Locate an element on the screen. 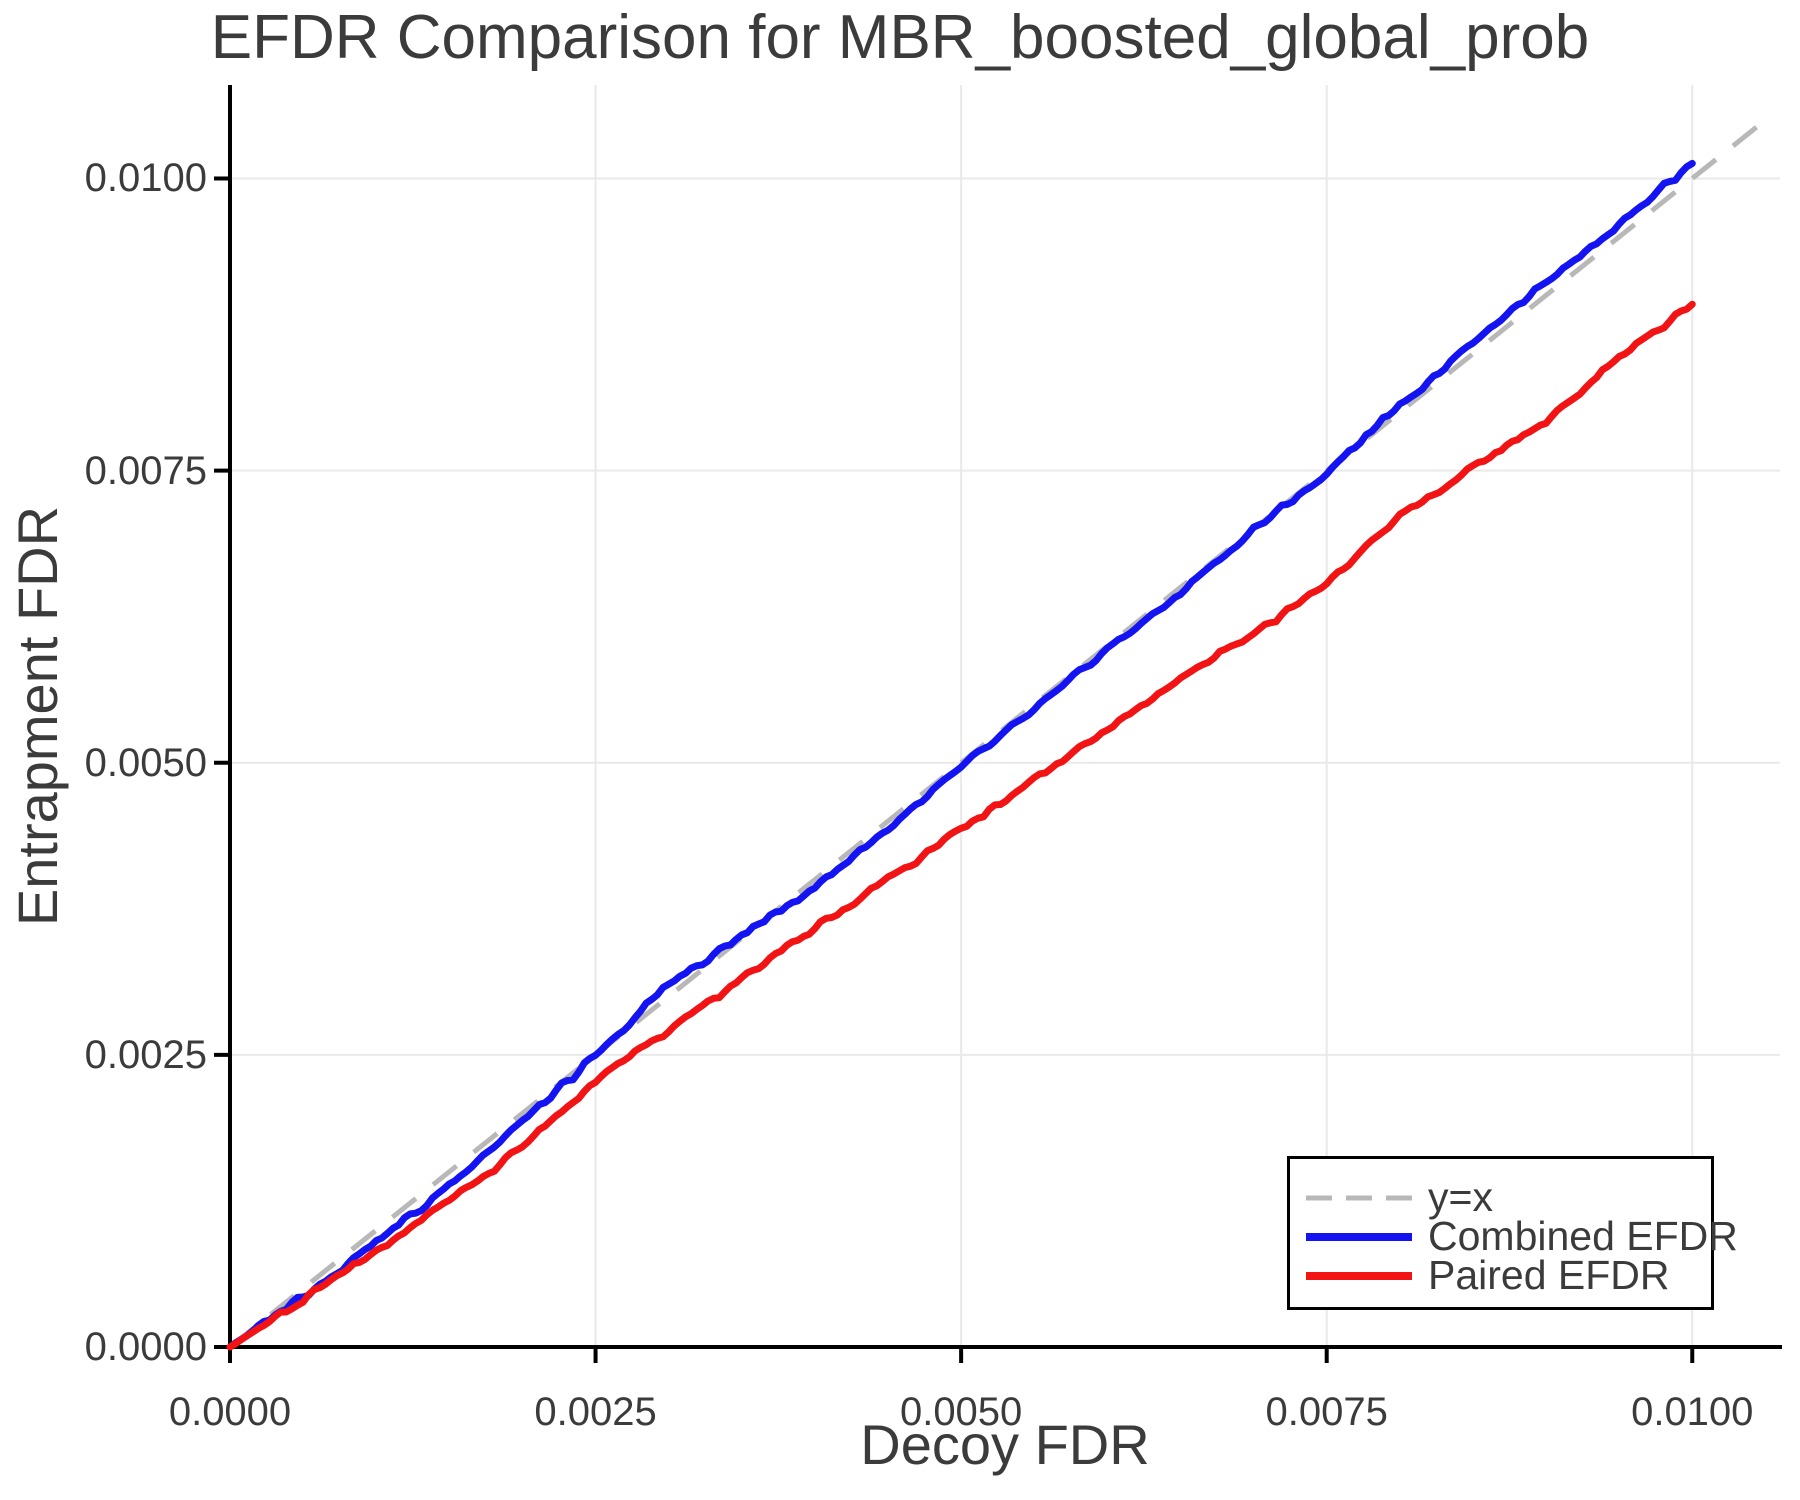  y-tick-label: 0.0100 is located at coordinates (145, 178).